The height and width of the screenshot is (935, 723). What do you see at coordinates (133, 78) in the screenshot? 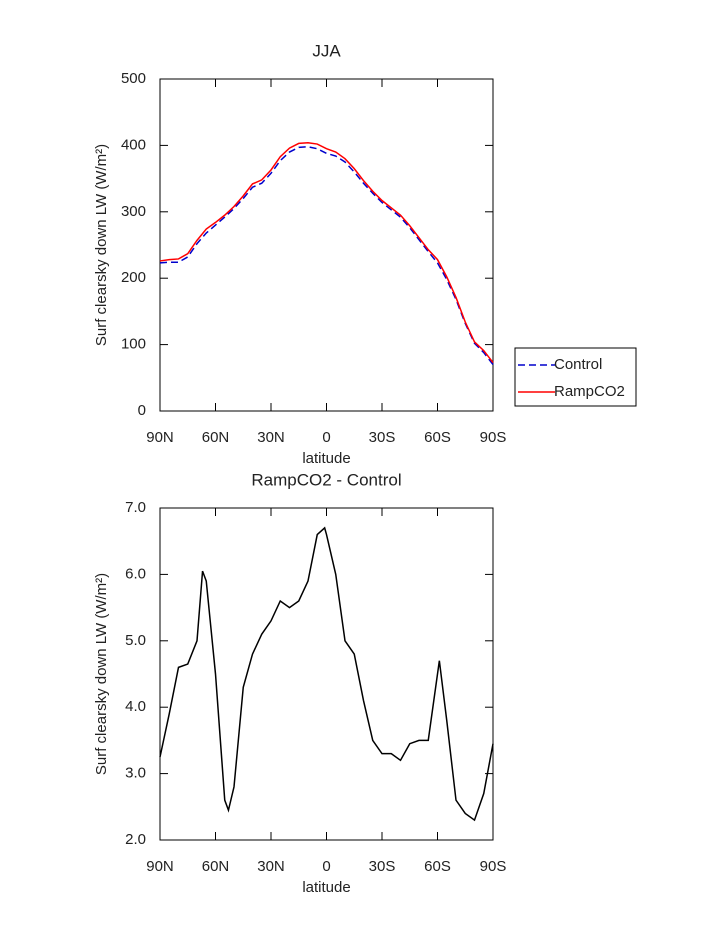
I see `y-tick-label: 500` at bounding box center [133, 78].